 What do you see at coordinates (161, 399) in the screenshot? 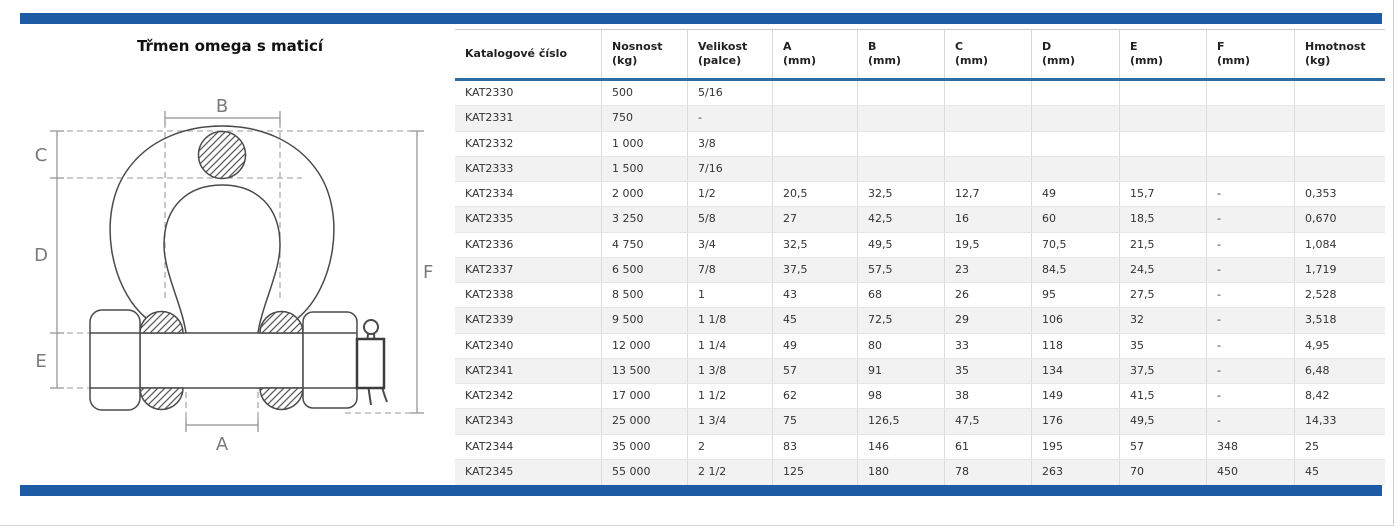
I see `eye-section-bottom-left` at bounding box center [161, 399].